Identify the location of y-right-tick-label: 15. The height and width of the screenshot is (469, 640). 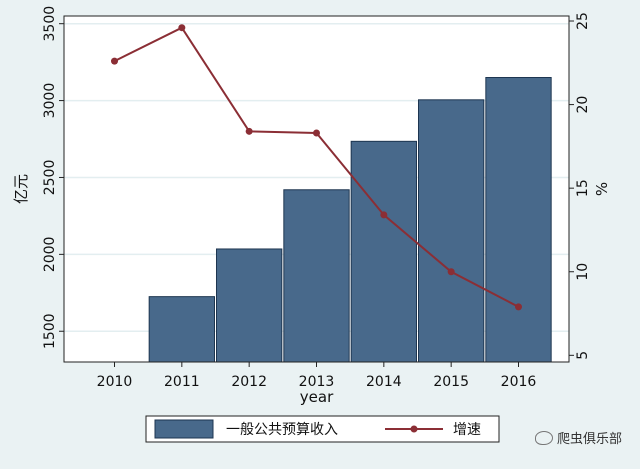
(583, 188).